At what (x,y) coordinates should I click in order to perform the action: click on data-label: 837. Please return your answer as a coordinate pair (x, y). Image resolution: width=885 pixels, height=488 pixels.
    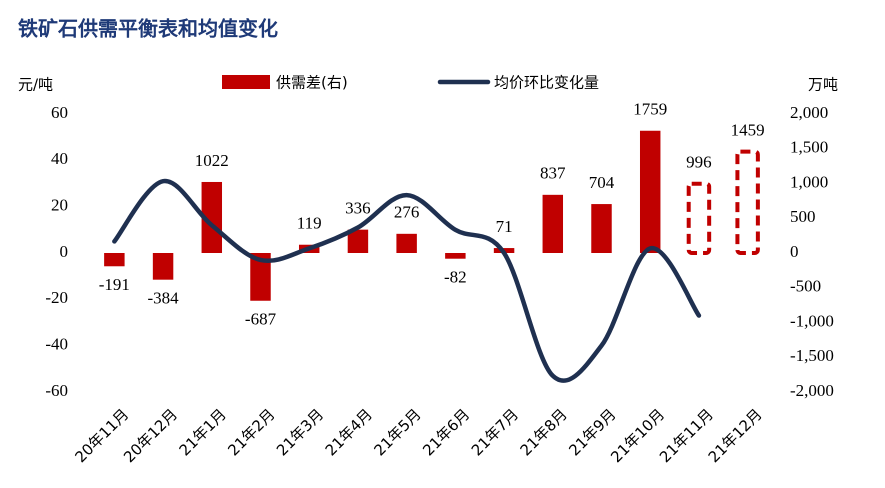
    Looking at the image, I should click on (553, 173).